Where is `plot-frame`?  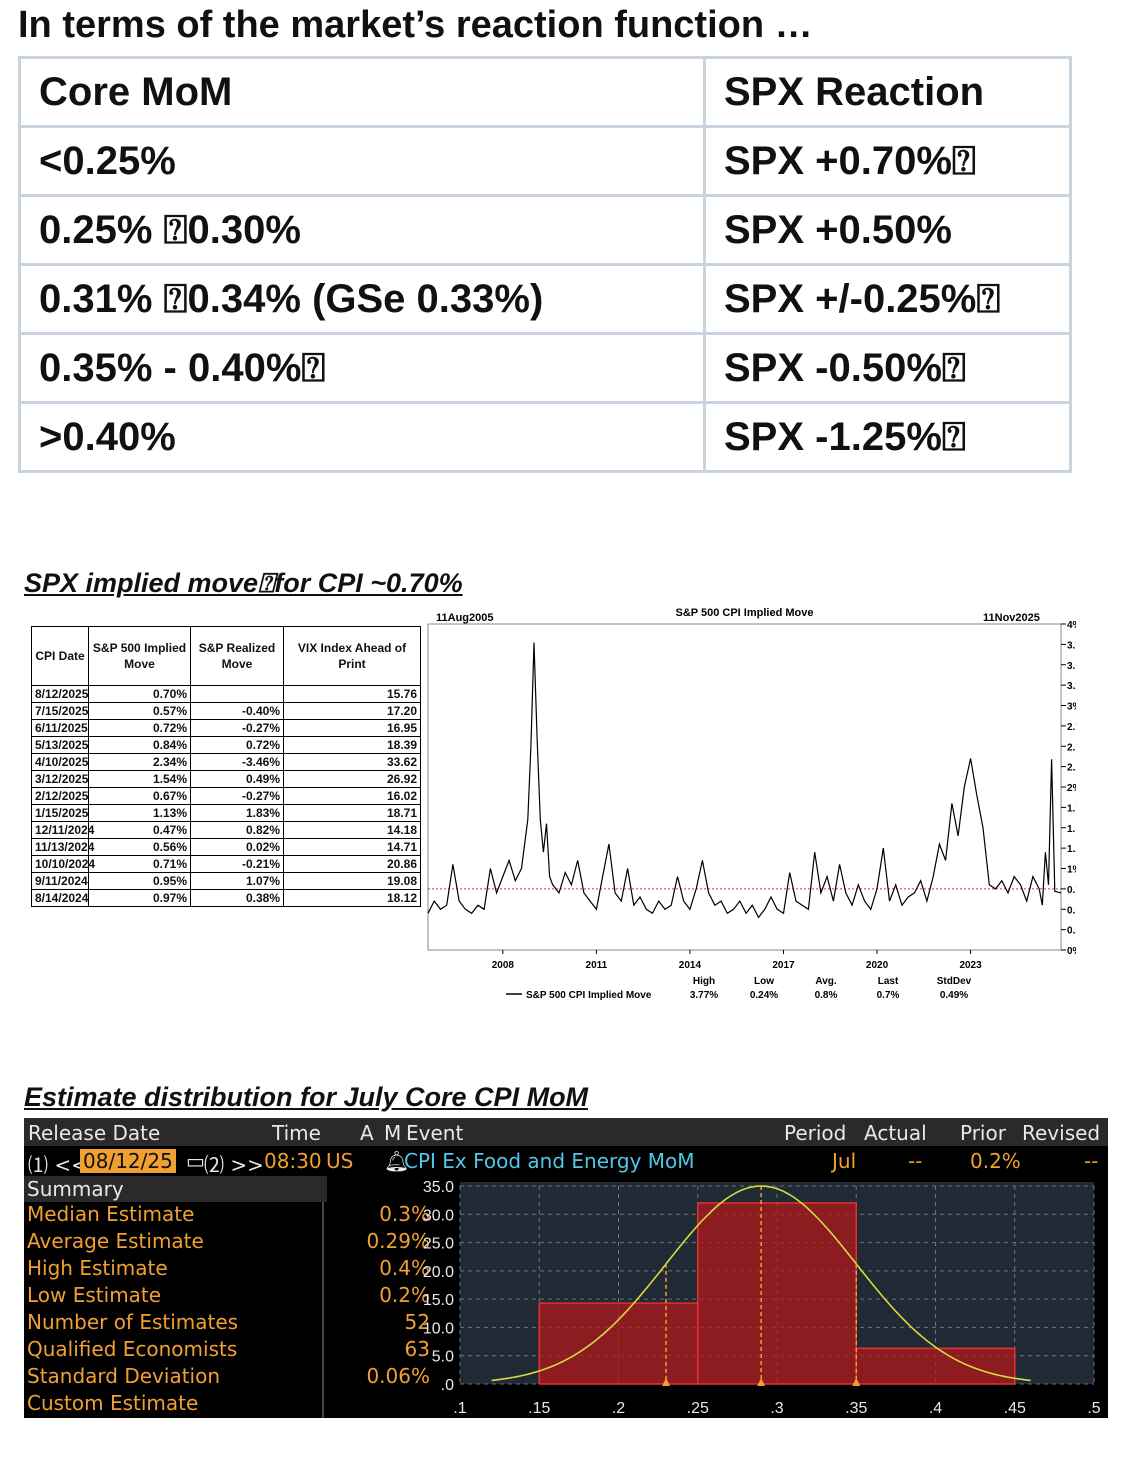 plot-frame is located at coordinates (744, 787).